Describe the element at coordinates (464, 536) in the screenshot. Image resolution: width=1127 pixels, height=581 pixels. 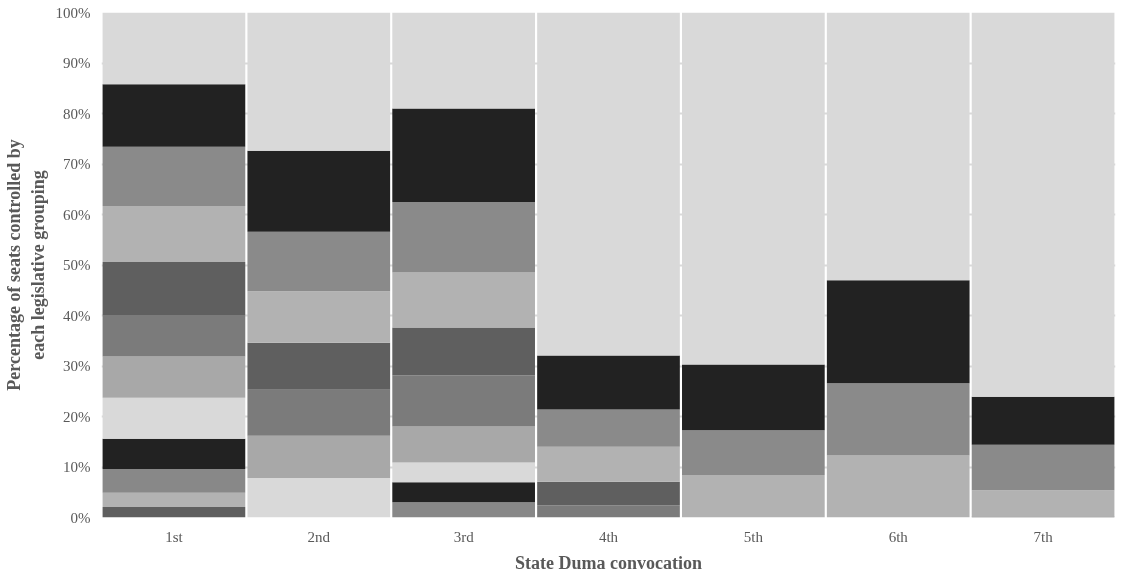
I see `x-tick-label: 3rd` at that location.